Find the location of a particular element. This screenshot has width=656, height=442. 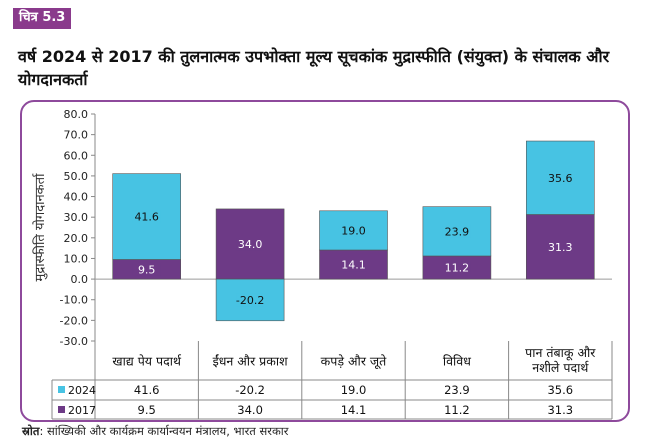

category-label: पान तंबाकू और नशीले पदार्थ is located at coordinates (560, 360).